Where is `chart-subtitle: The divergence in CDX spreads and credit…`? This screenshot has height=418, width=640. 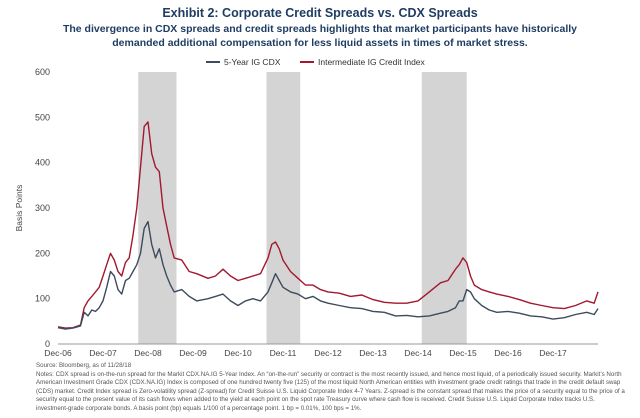
chart-subtitle: The divergence in CDX spreads and credit… is located at coordinates (320, 36).